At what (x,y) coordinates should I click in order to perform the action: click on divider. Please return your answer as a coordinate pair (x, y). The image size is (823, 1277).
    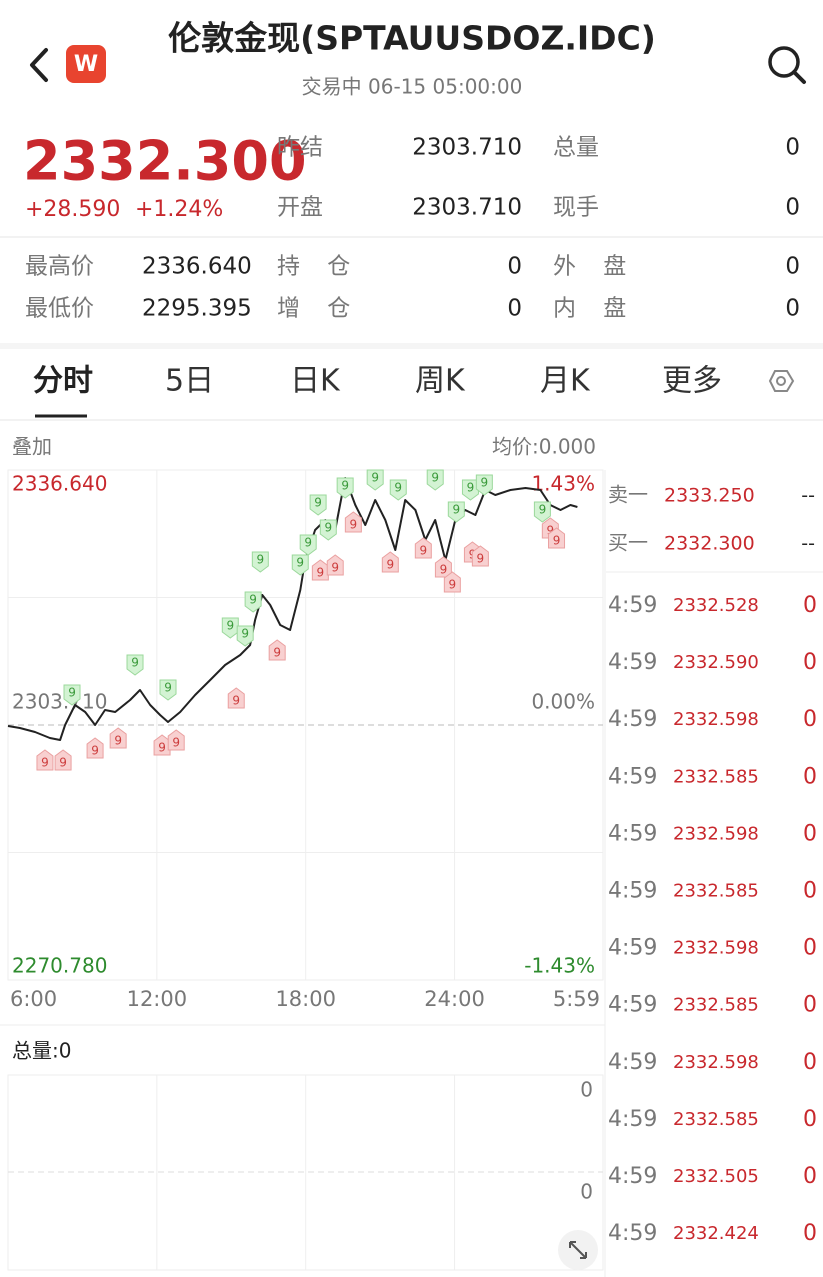
    Looking at the image, I should click on (411, 346).